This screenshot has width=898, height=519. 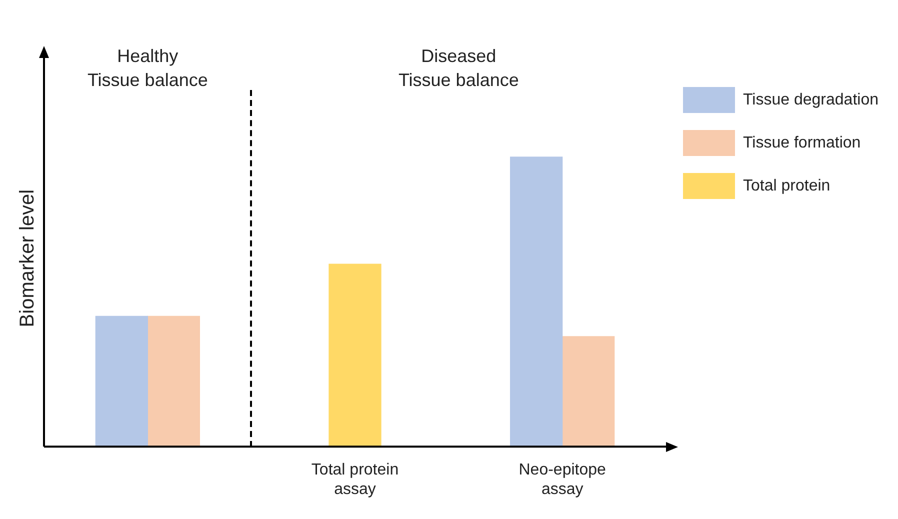 What do you see at coordinates (802, 143) in the screenshot?
I see `legend-label: Tissue formation` at bounding box center [802, 143].